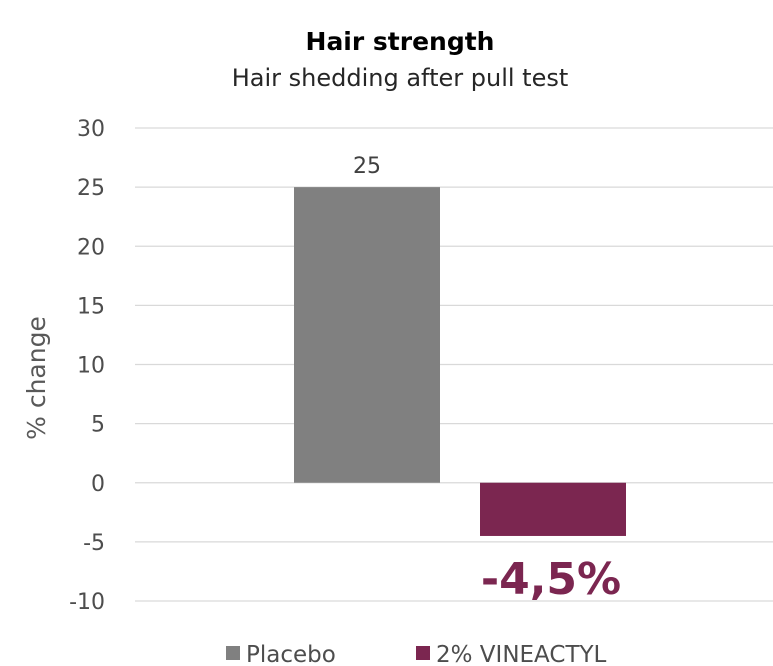 This screenshot has height=666, width=773. Describe the element at coordinates (551, 579) in the screenshot. I see `data-label-highlight: -4,5%` at that location.